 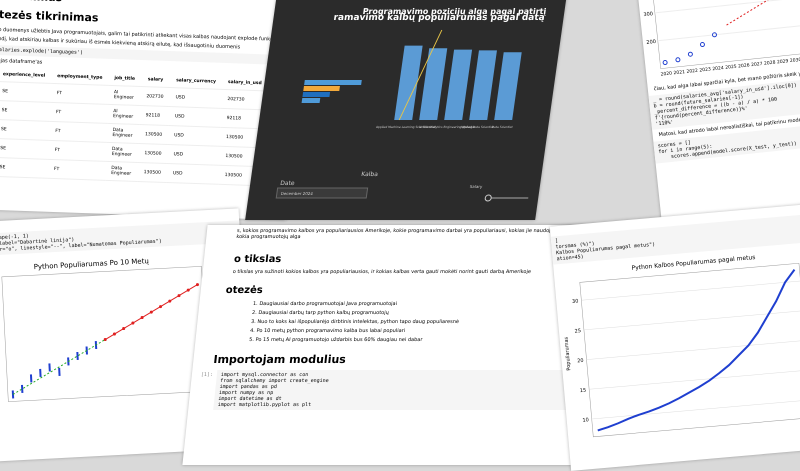 What do you see at coordinates (705, 69) in the screenshot?
I see `x-tick-label: 2023` at bounding box center [705, 69].